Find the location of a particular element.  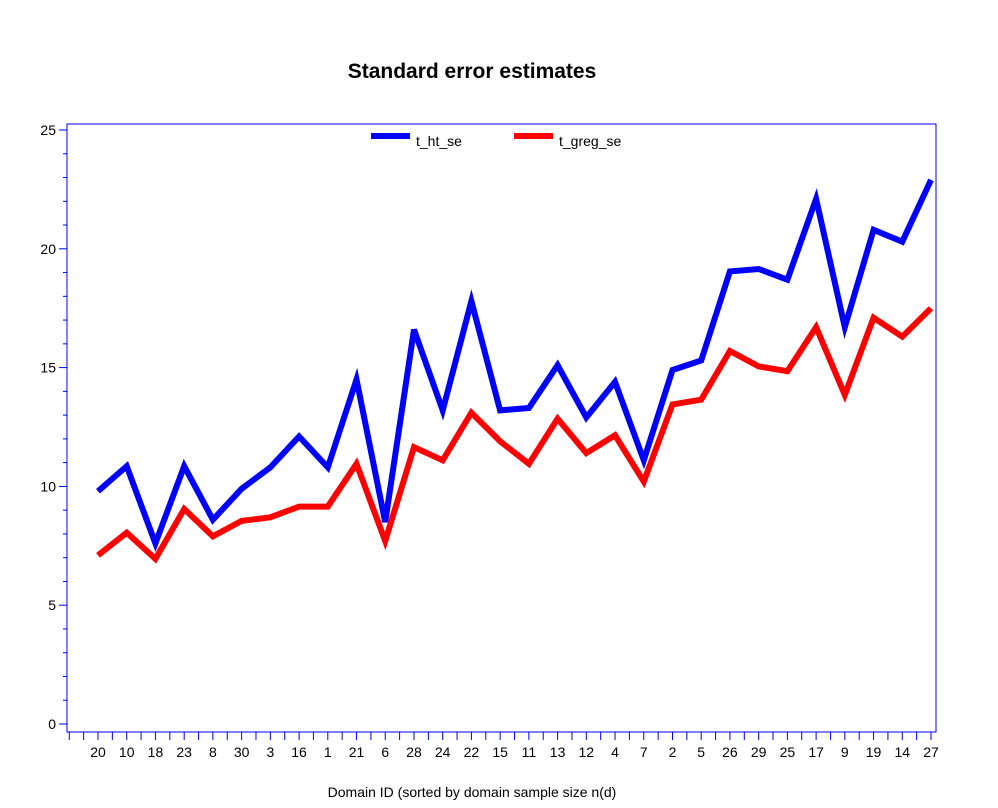

x-tick-label: 14 is located at coordinates (902, 752).